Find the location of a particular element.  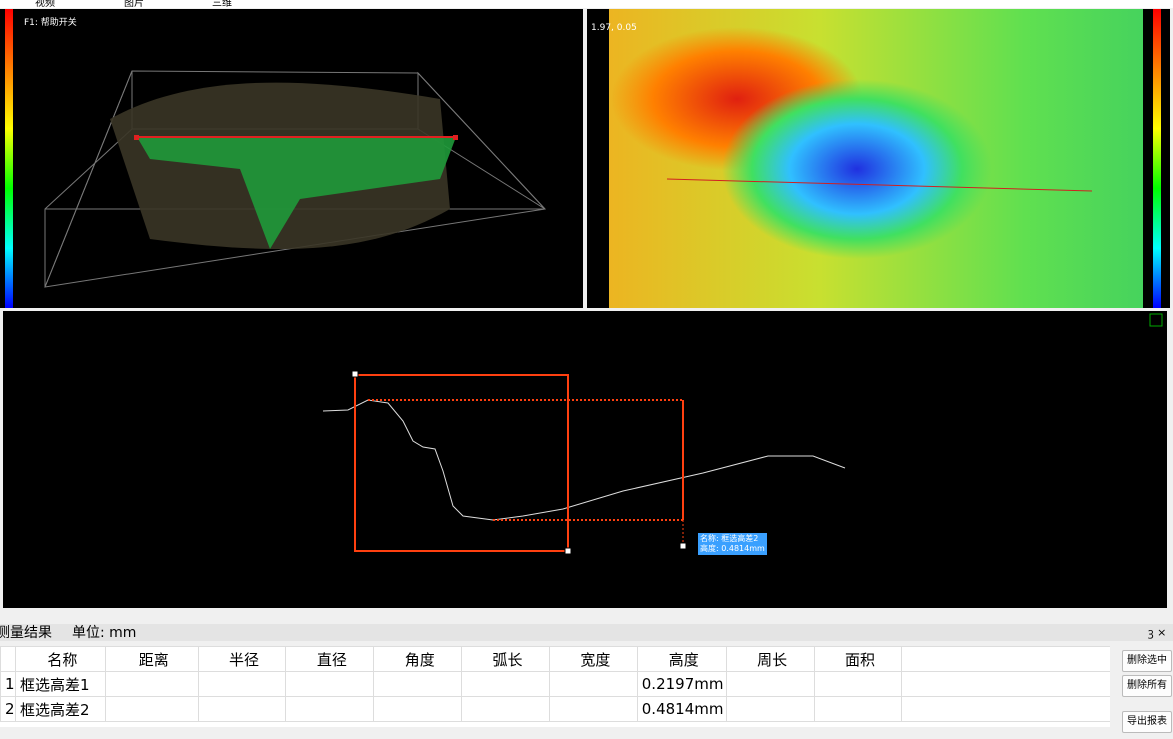

column-header: 直径 is located at coordinates (330, 659).